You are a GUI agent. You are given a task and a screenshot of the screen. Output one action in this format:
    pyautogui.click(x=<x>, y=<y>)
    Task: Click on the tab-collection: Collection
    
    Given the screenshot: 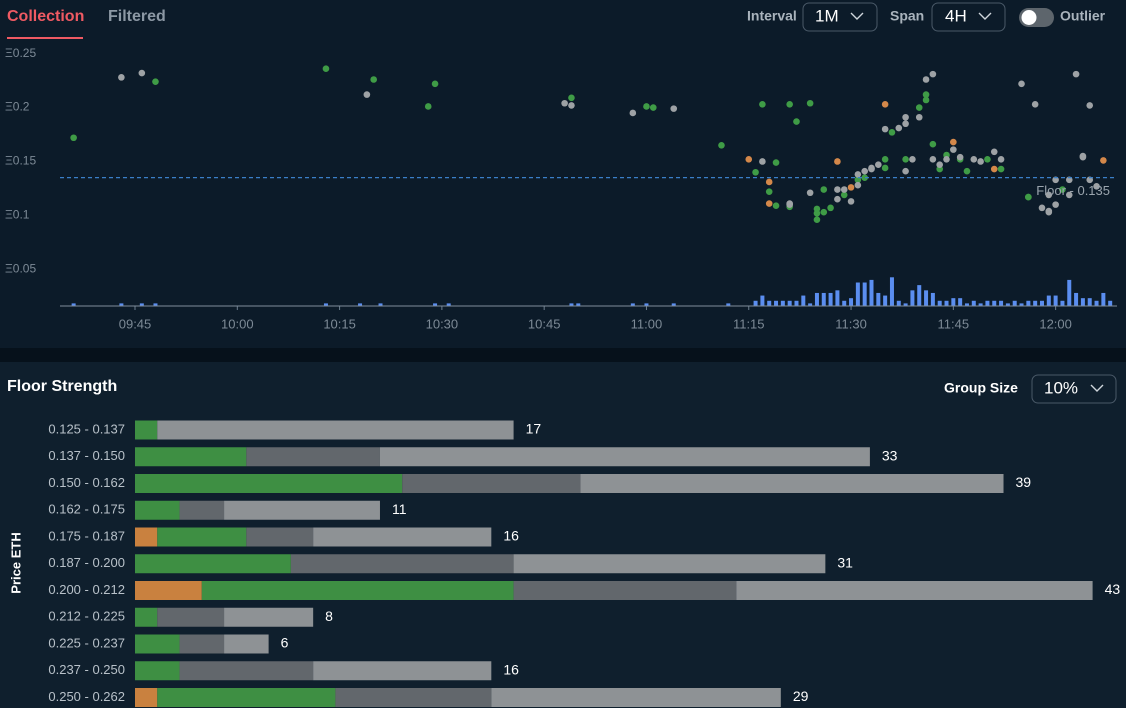 What is the action you would take?
    pyautogui.click(x=45, y=16)
    